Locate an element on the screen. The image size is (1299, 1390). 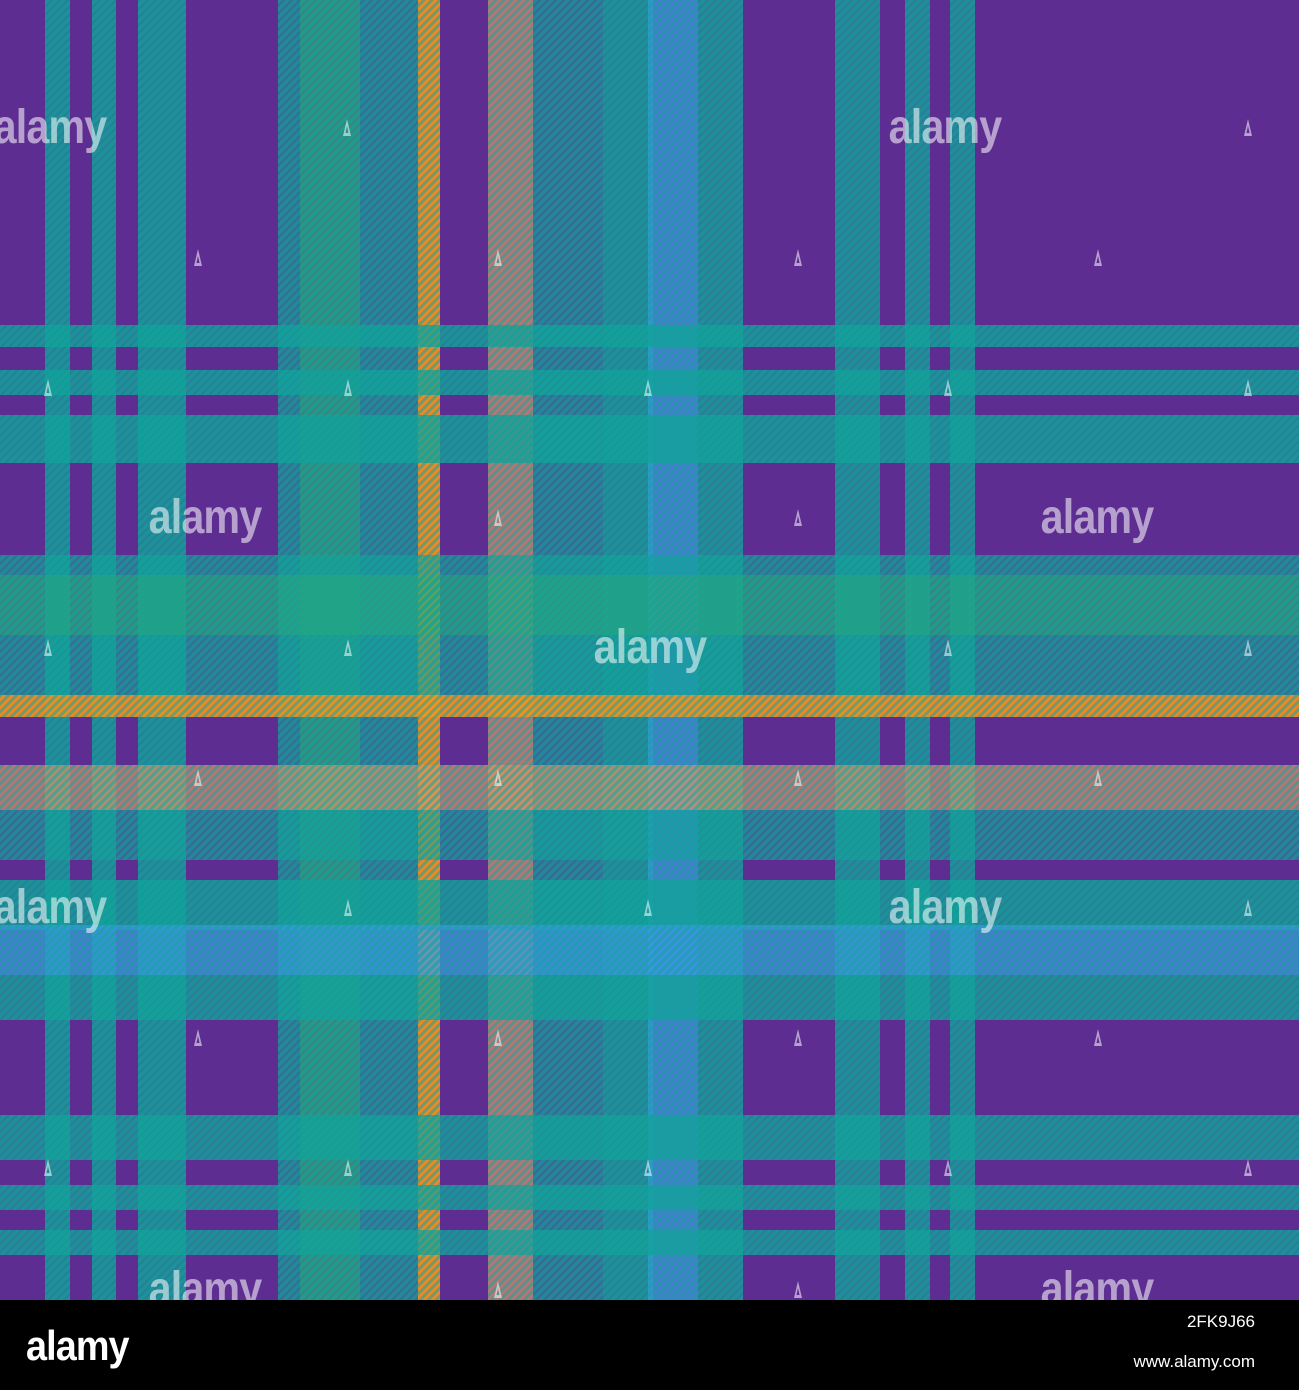
site-url: www.alamy.com is located at coordinates (1194, 1361).